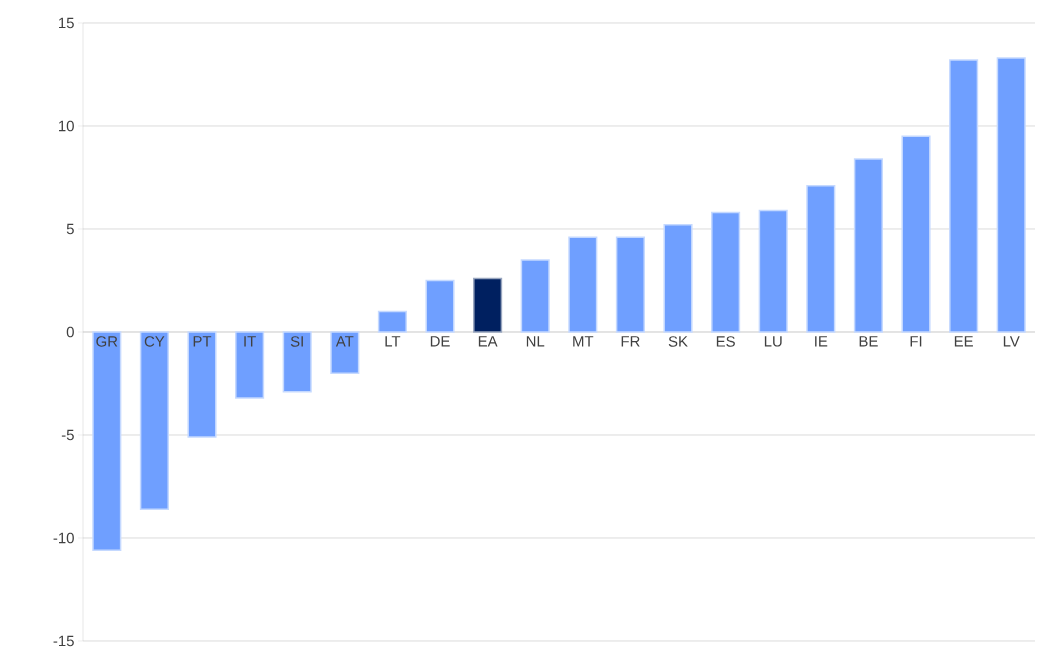  What do you see at coordinates (66, 126) in the screenshot?
I see `y-tick-label: 10` at bounding box center [66, 126].